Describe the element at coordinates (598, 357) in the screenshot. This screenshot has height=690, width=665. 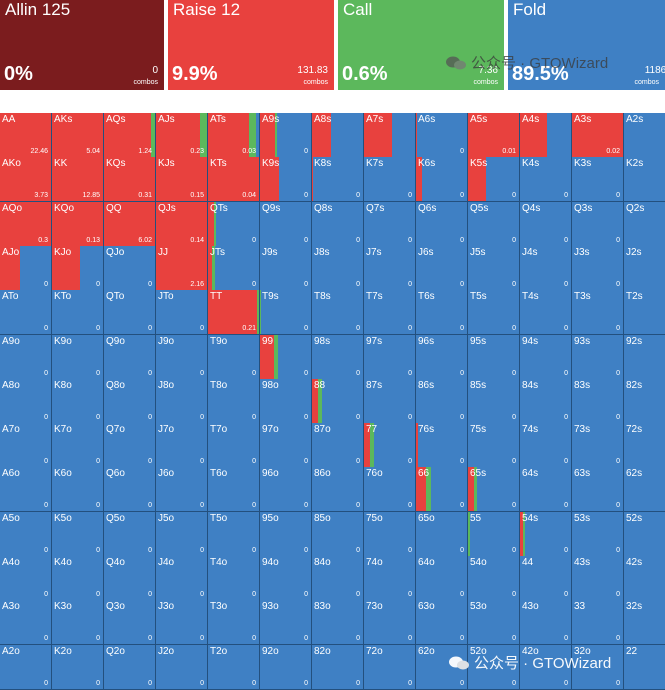
I see `hand-cell: 93s 0` at that location.